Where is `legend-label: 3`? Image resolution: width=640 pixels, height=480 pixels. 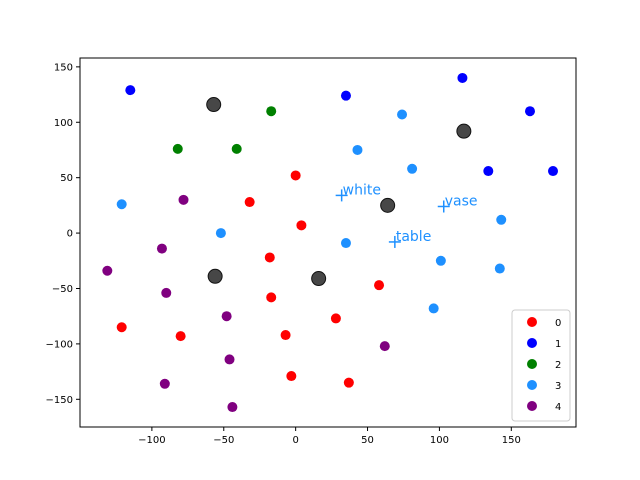 legend-label: 3 is located at coordinates (558, 386).